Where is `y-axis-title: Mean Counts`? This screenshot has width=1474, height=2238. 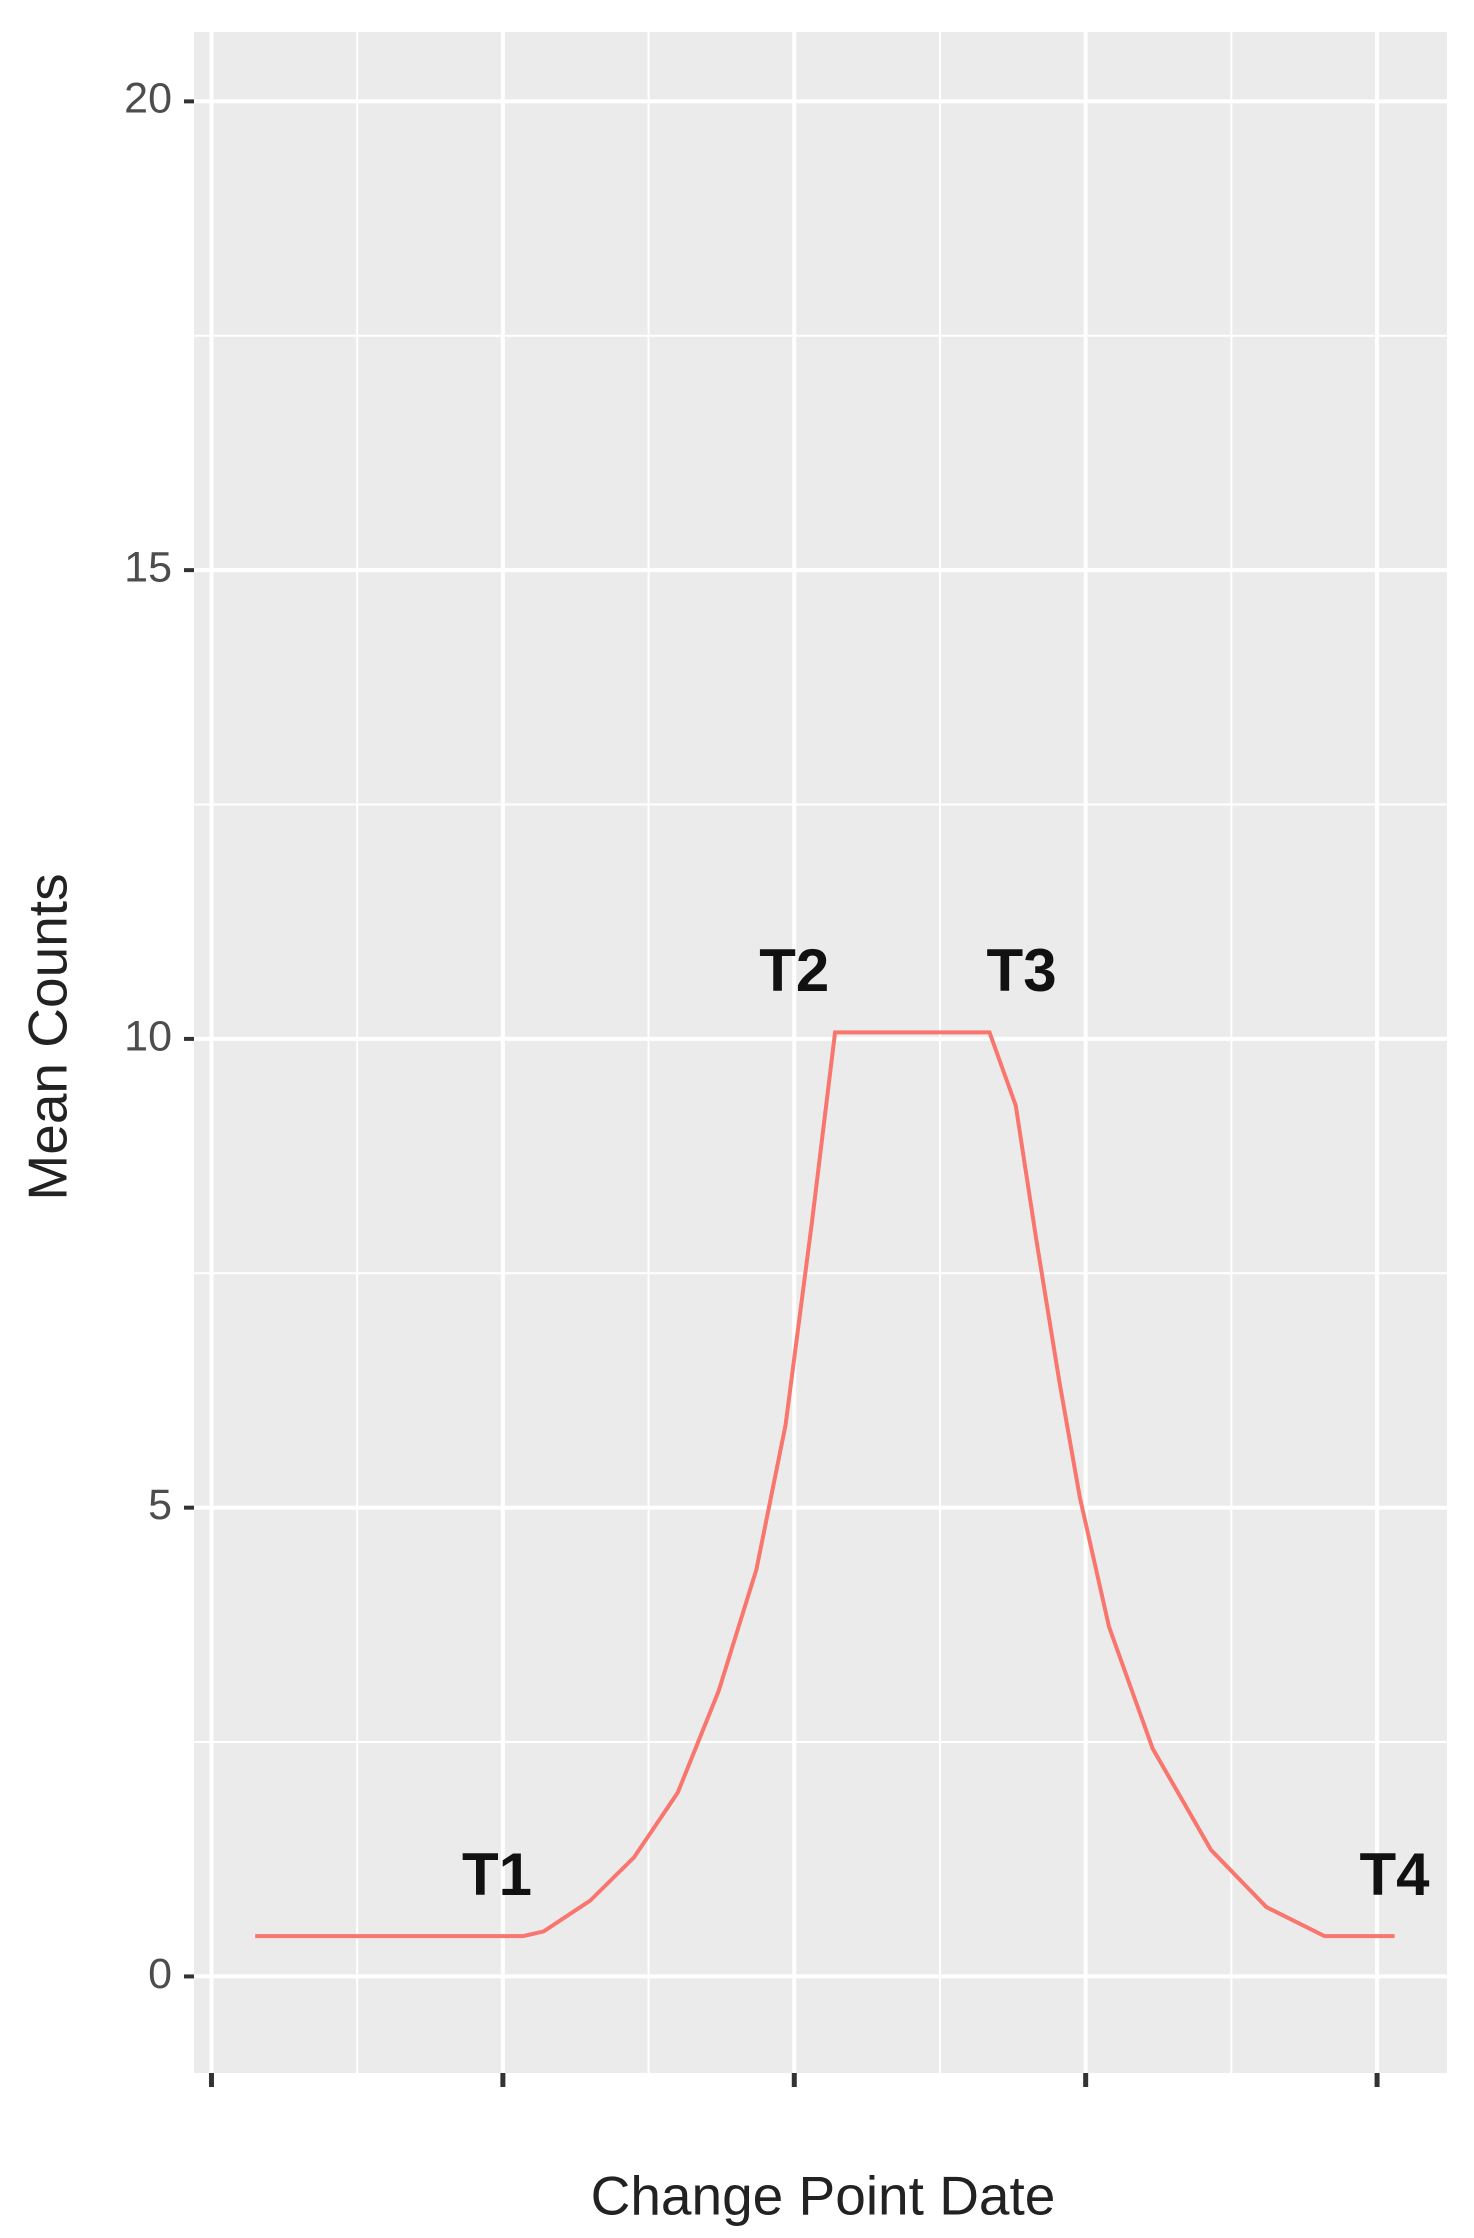
y-axis-title: Mean Counts is located at coordinates (48, 1036).